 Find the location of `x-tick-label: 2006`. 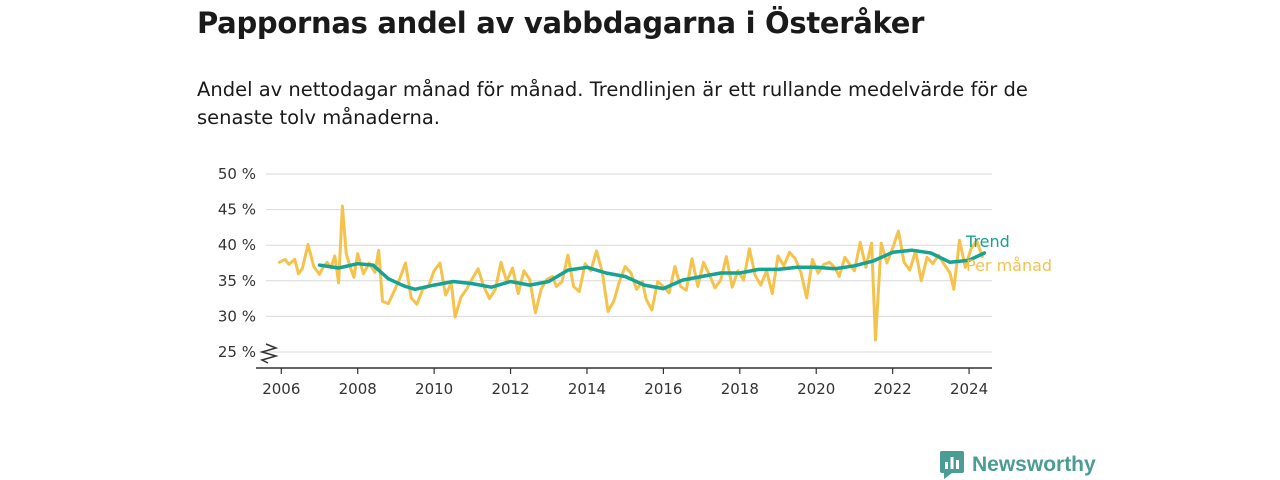

x-tick-label: 2006 is located at coordinates (281, 389).